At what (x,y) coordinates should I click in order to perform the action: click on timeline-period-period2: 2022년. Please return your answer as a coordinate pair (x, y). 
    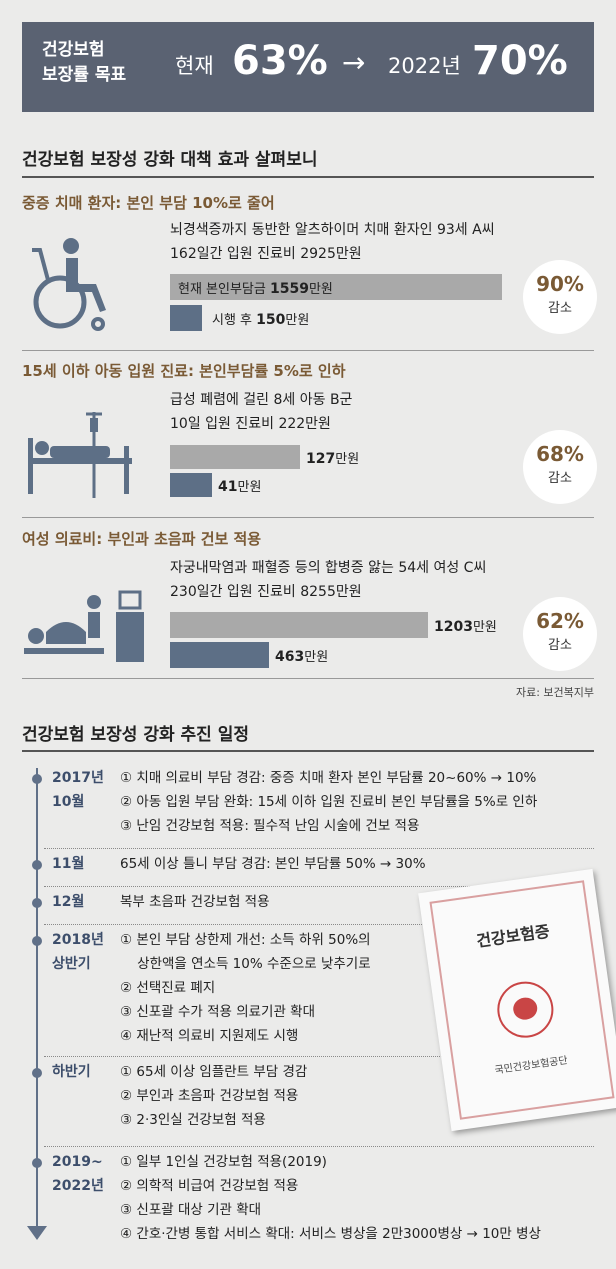
    Looking at the image, I should click on (78, 1186).